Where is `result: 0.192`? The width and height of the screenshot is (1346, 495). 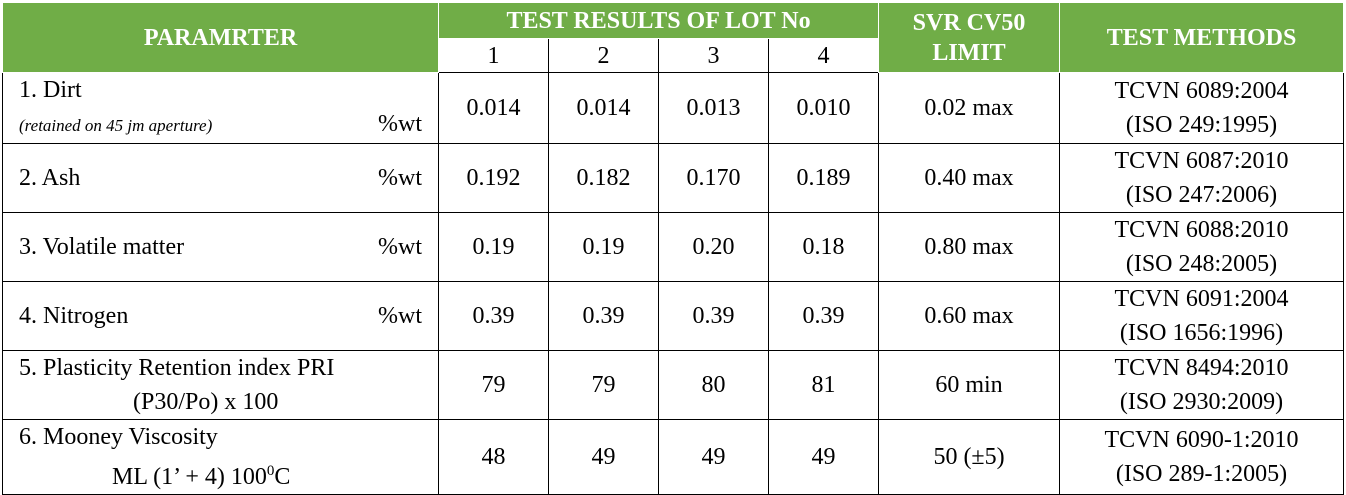 result: 0.192 is located at coordinates (493, 178).